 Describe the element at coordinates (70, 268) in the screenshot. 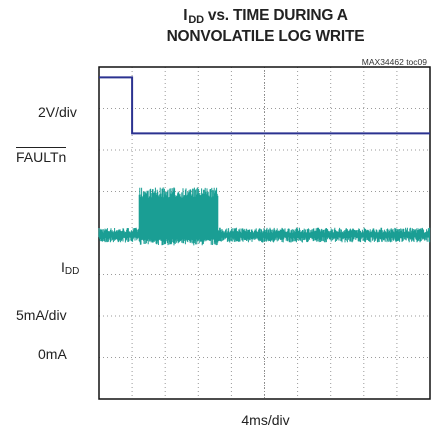

I see `idd-signal-label: IDD` at that location.